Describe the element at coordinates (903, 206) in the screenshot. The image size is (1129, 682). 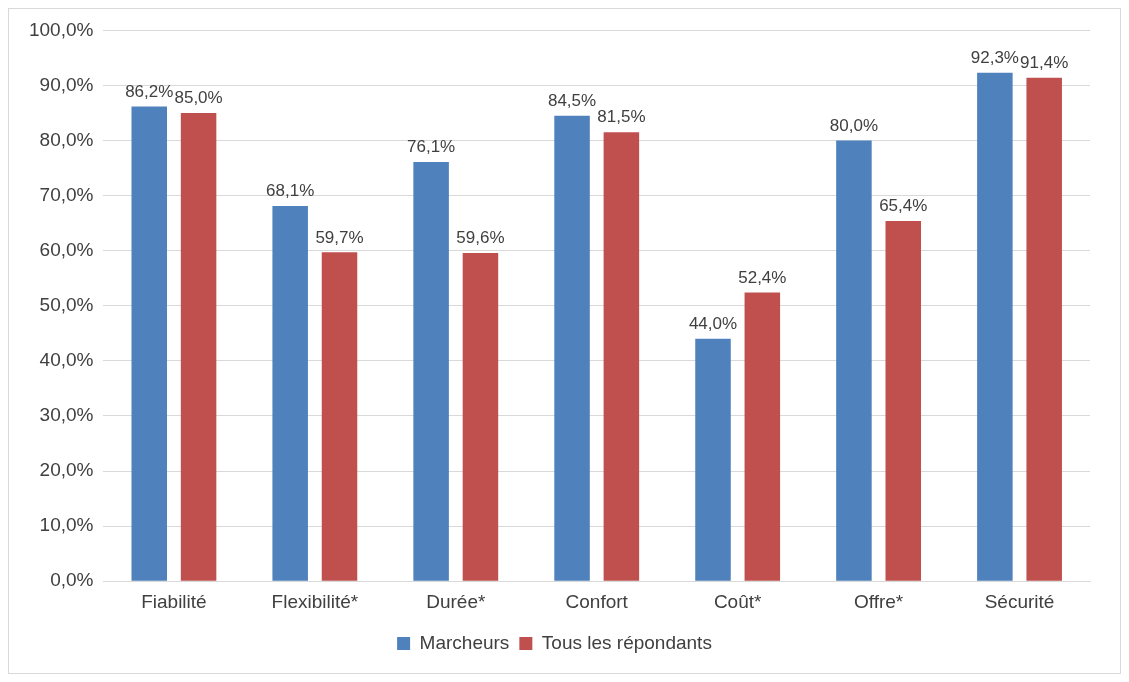
I see `data-label: 65,4%` at that location.